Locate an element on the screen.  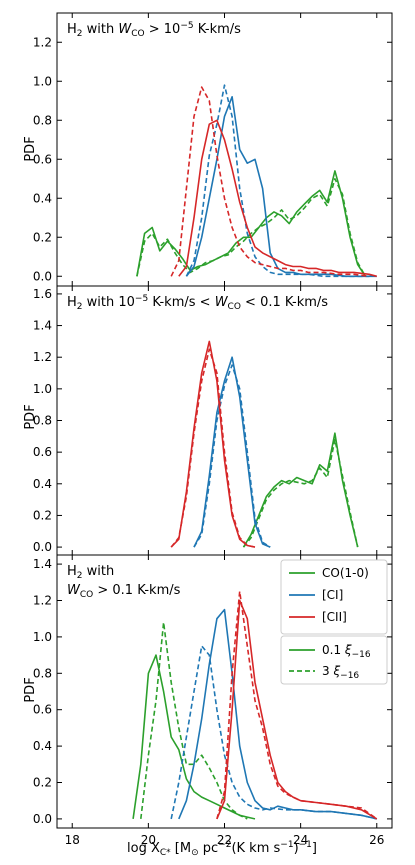
y-tick-label: 1.6 is located at coordinates (42, 294).